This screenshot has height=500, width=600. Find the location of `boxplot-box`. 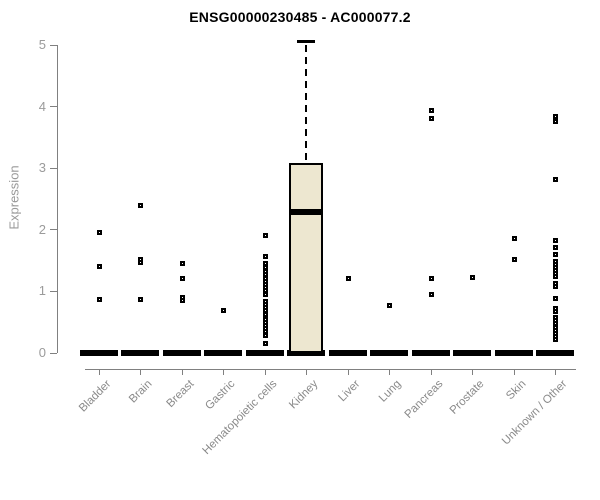

boxplot-box is located at coordinates (306, 258).